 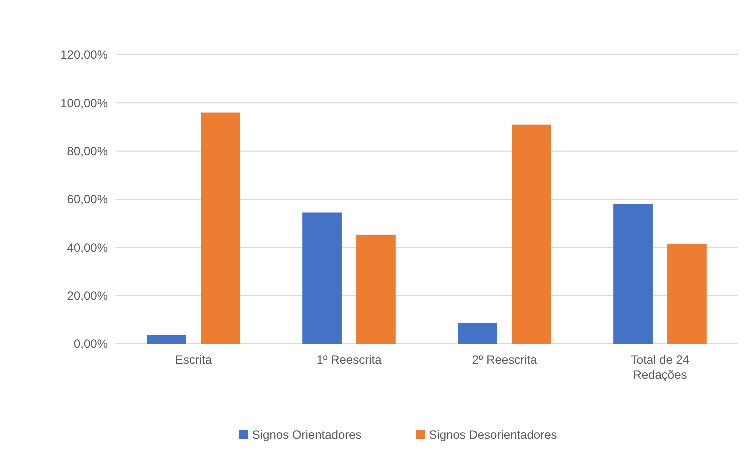 What do you see at coordinates (307, 435) in the screenshot?
I see `legend-label: Signos Orientadores` at bounding box center [307, 435].